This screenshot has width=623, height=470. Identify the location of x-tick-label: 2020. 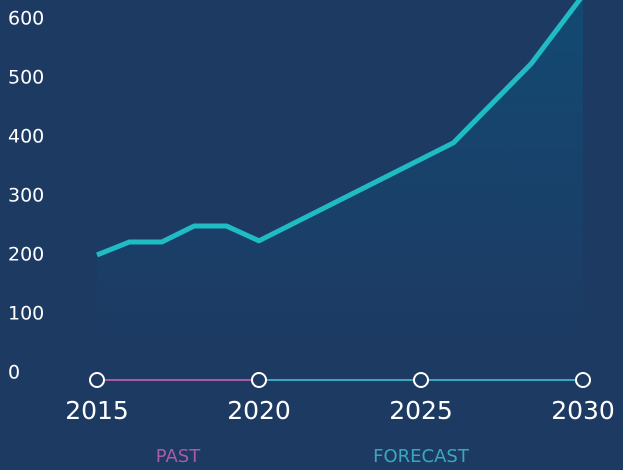
(259, 410).